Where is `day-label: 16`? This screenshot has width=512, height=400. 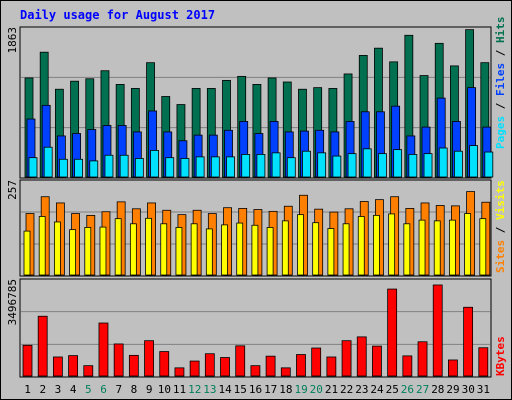
day-label: 16 is located at coordinates (255, 389).